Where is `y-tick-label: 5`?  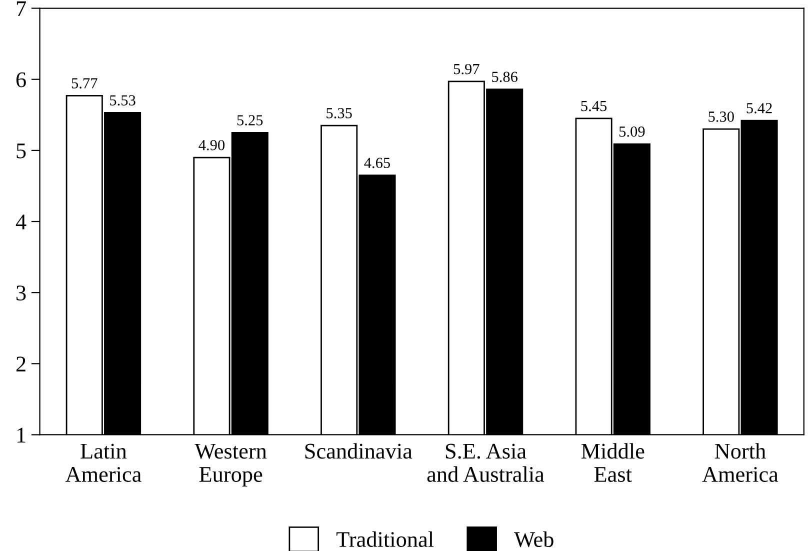 y-tick-label: 5 is located at coordinates (21, 151).